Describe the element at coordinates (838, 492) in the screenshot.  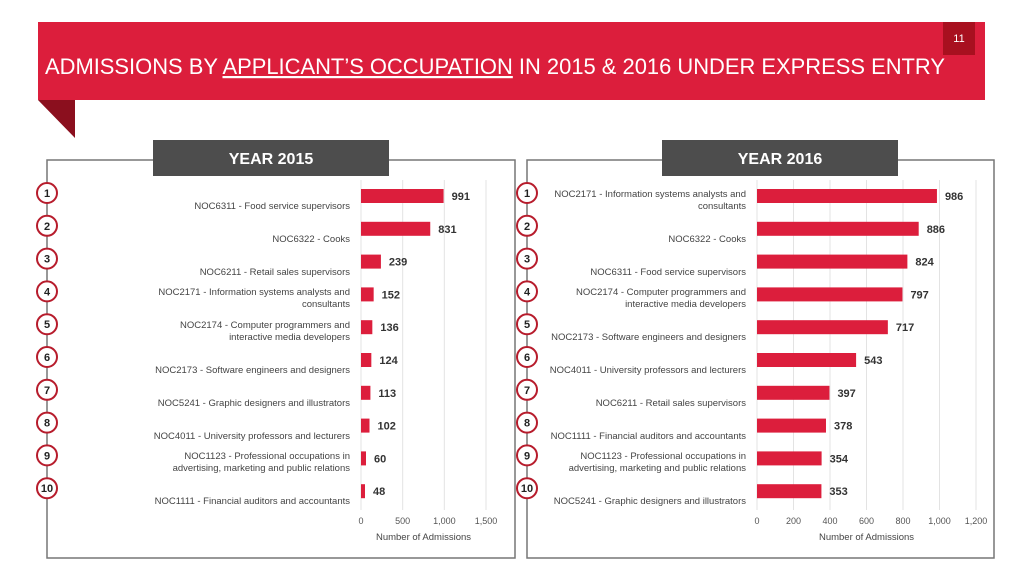
I see `value-label: 353` at that location.